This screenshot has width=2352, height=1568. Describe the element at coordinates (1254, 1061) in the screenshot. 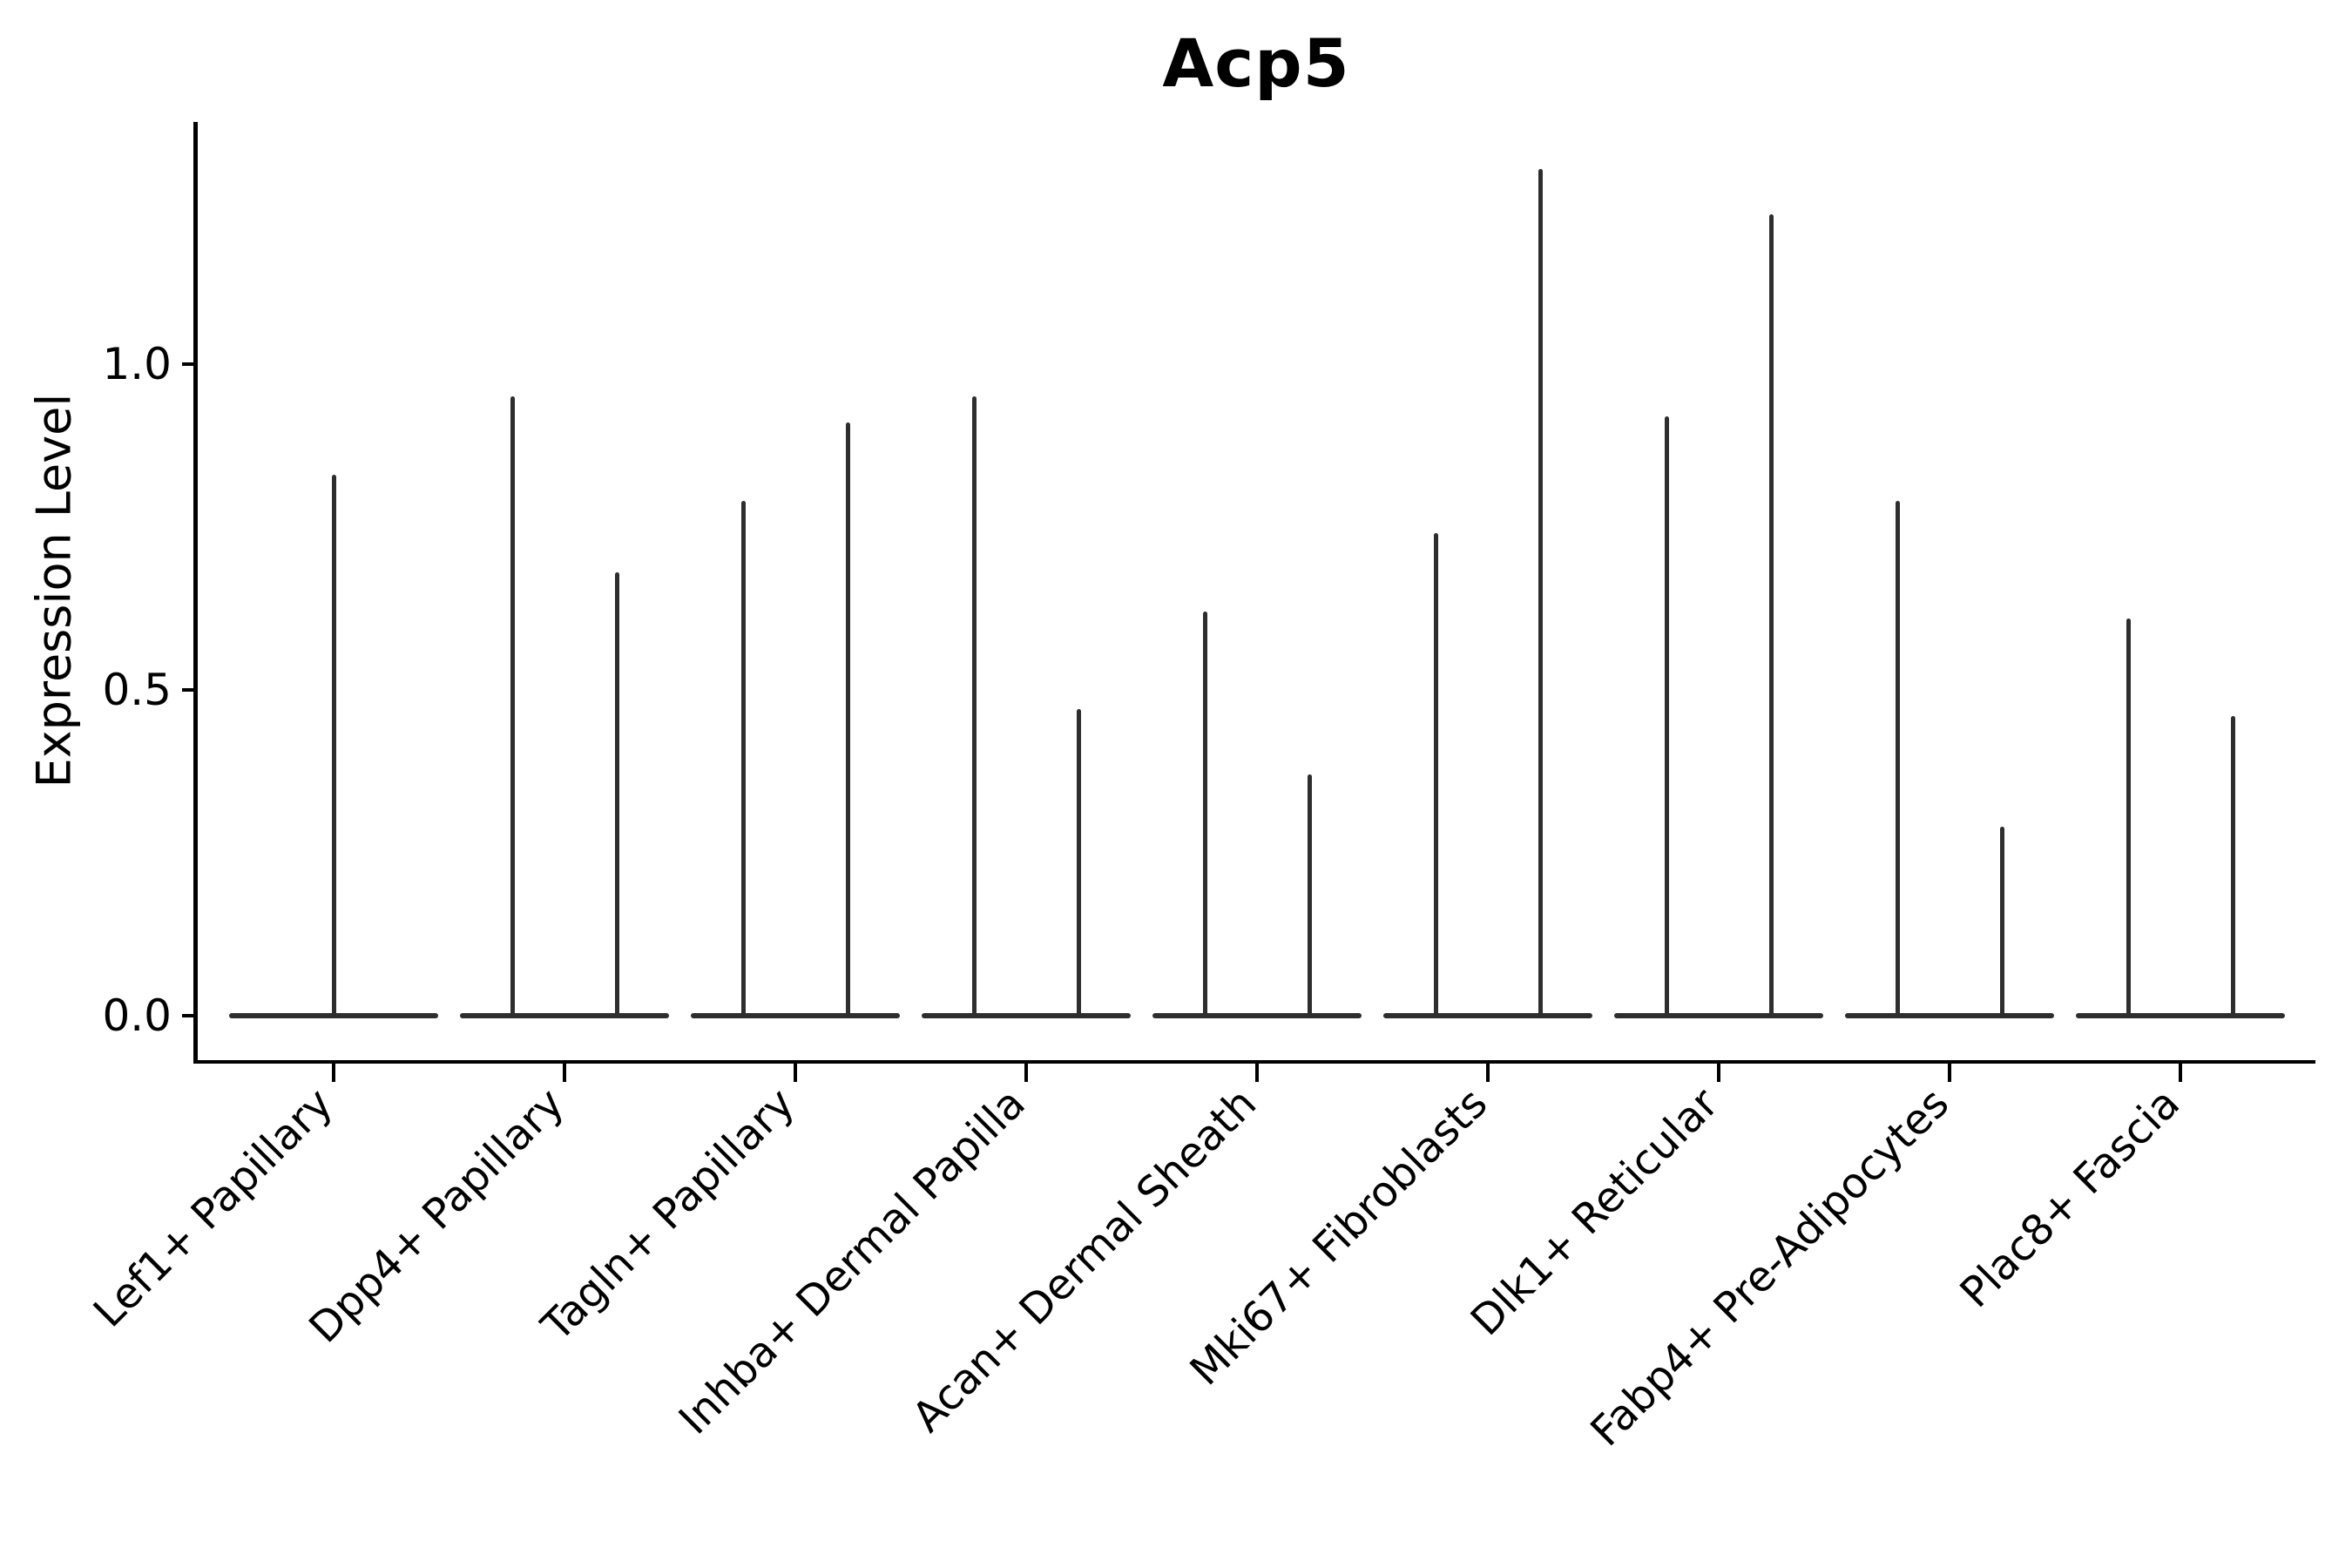

I see `x-axis-spine` at that location.